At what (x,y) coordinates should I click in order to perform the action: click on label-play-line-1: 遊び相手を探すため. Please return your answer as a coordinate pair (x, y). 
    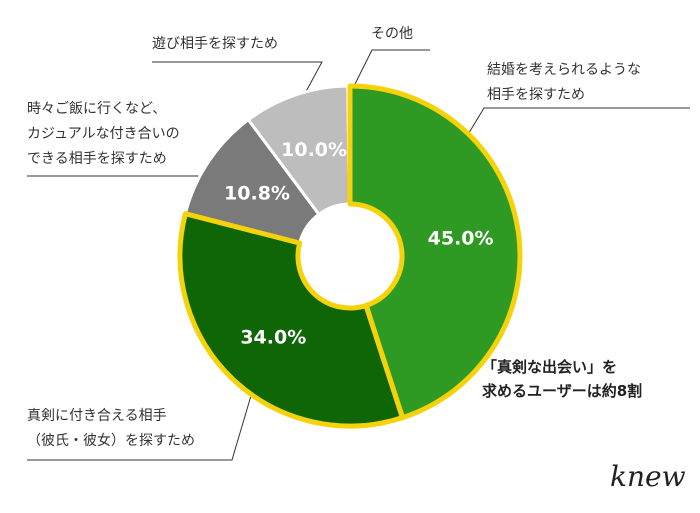
    Looking at the image, I should click on (215, 44).